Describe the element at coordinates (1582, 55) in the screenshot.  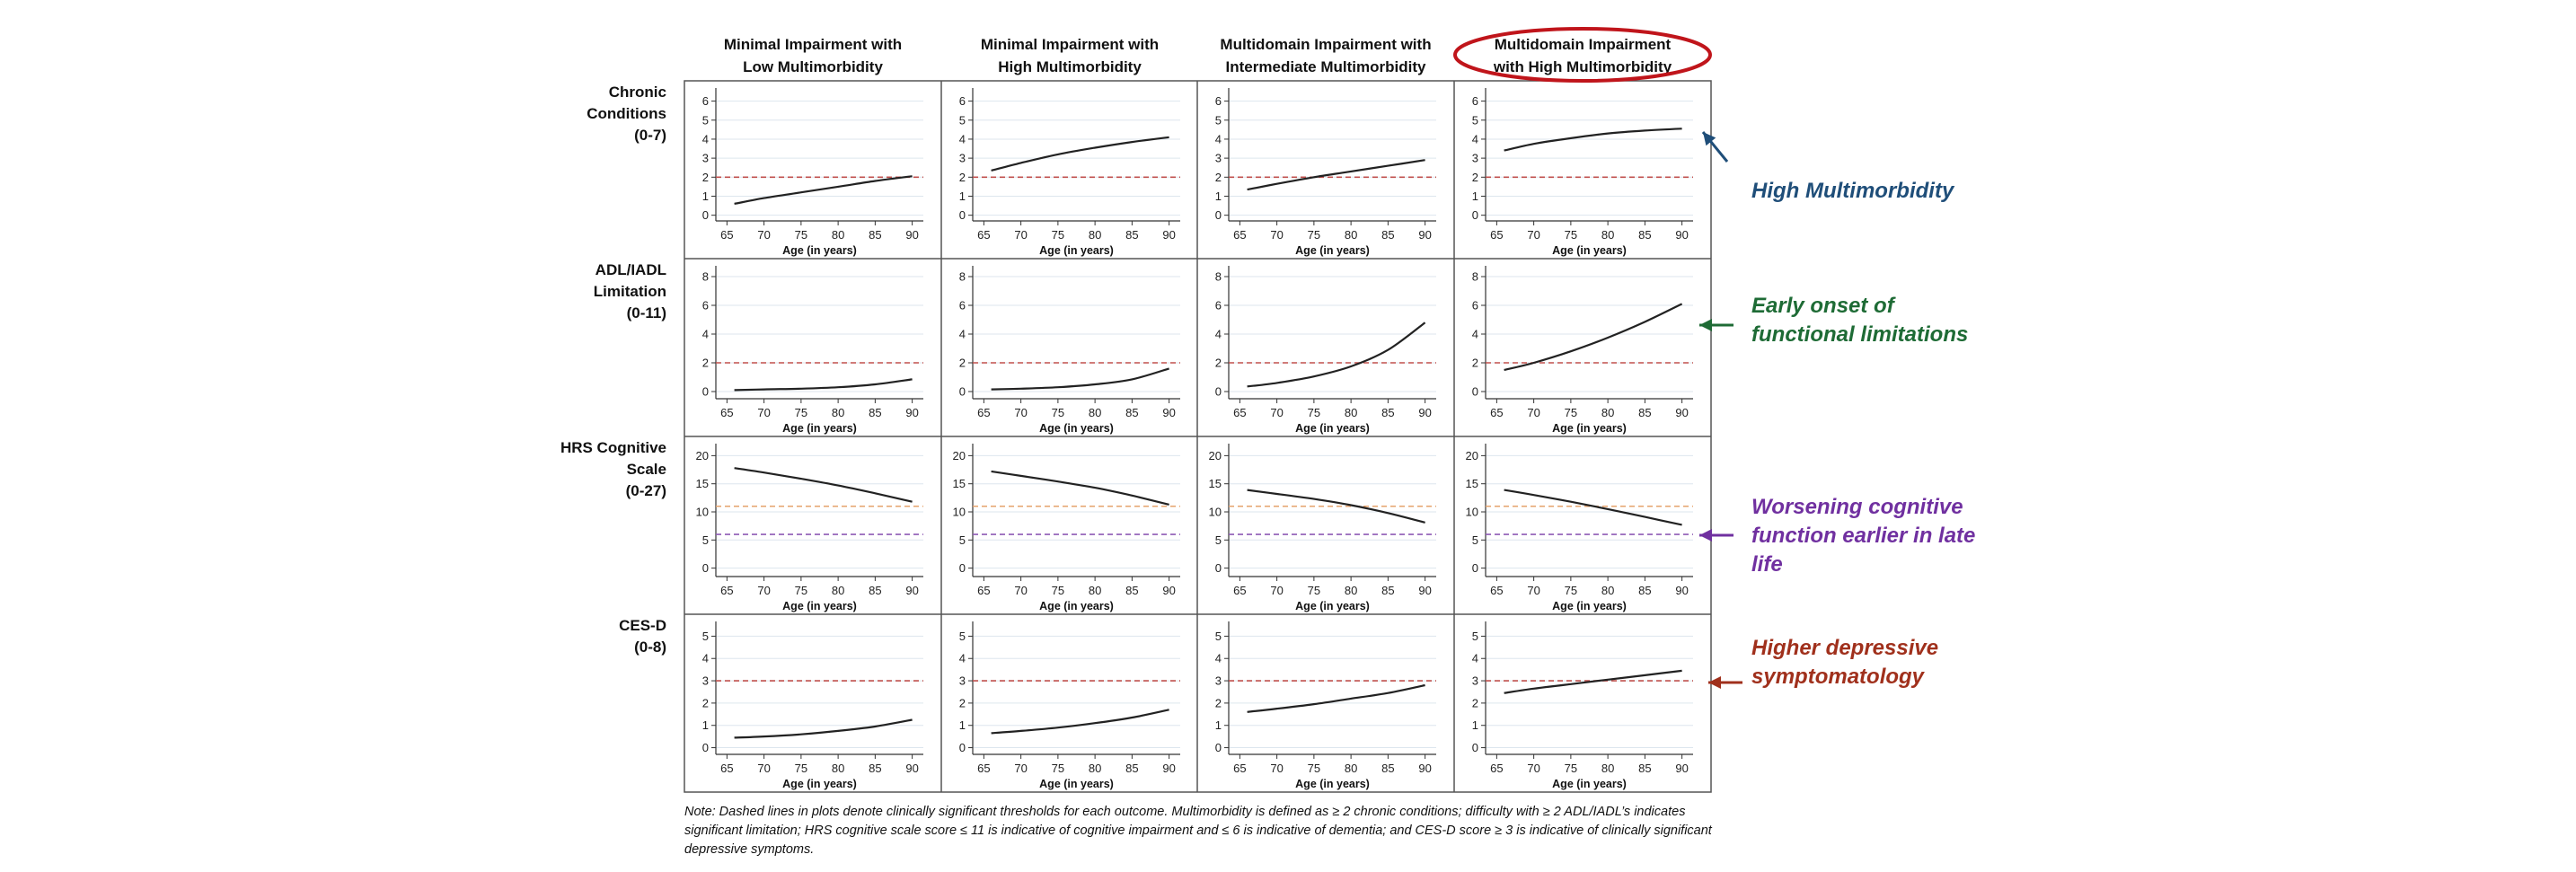
I see `highlight-ellipse` at that location.